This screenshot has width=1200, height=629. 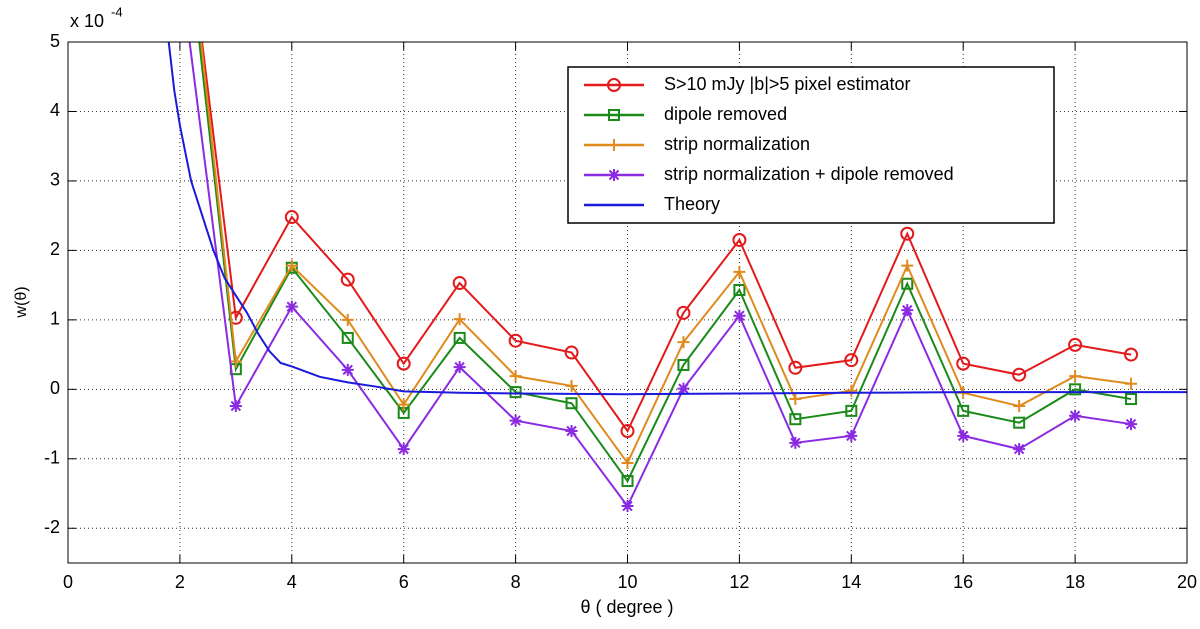 What do you see at coordinates (180, 582) in the screenshot?
I see `x-tick-label: 2` at bounding box center [180, 582].